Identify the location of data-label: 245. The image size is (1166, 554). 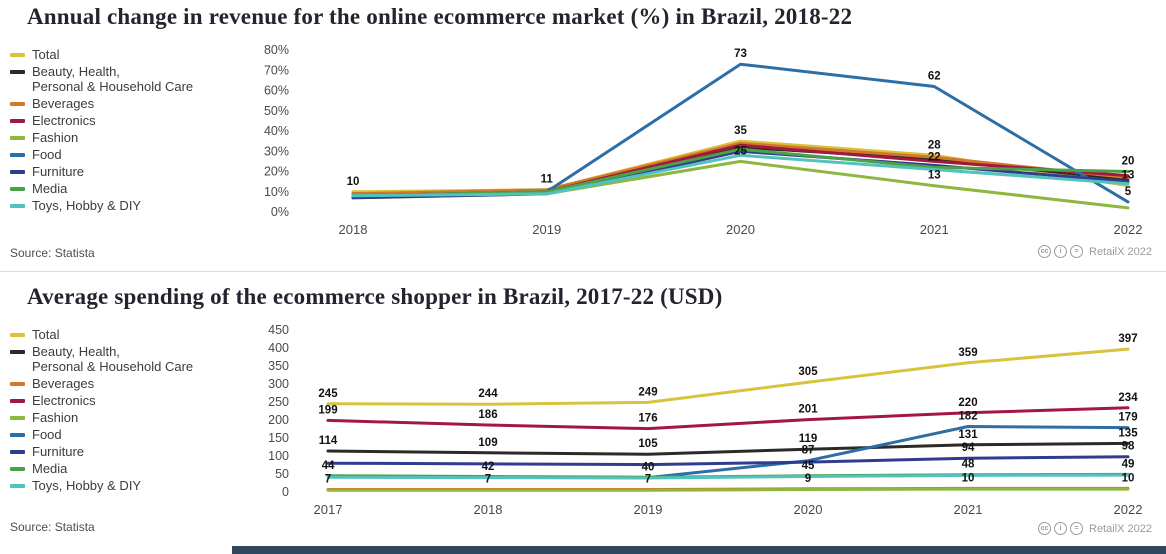
(328, 394).